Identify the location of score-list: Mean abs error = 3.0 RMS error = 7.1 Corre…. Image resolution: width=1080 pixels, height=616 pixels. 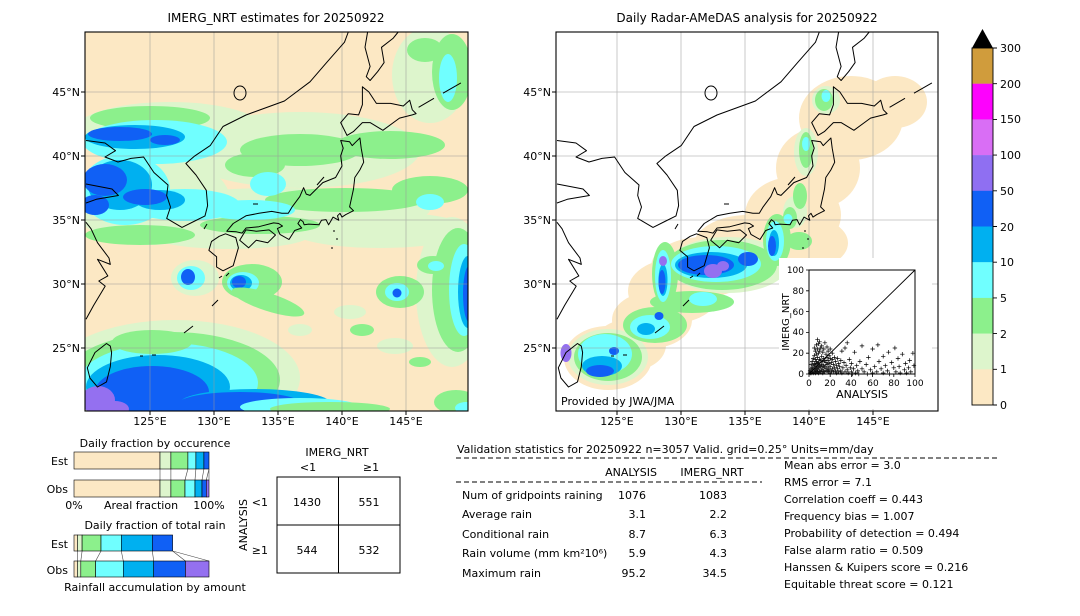
(876, 525).